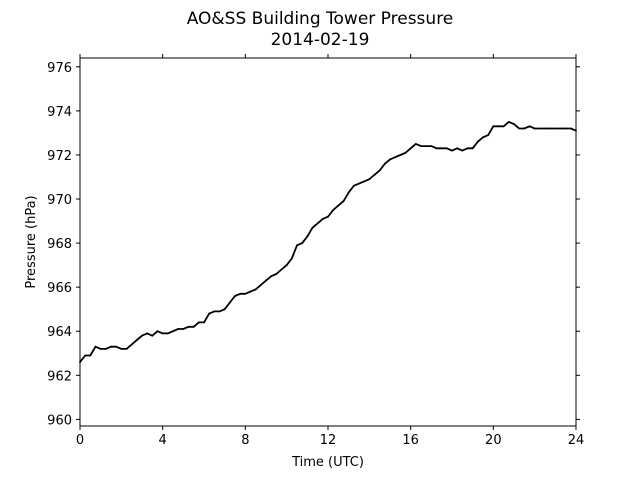 Image resolution: width=640 pixels, height=480 pixels. I want to click on y-tick-label: 968, so click(59, 244).